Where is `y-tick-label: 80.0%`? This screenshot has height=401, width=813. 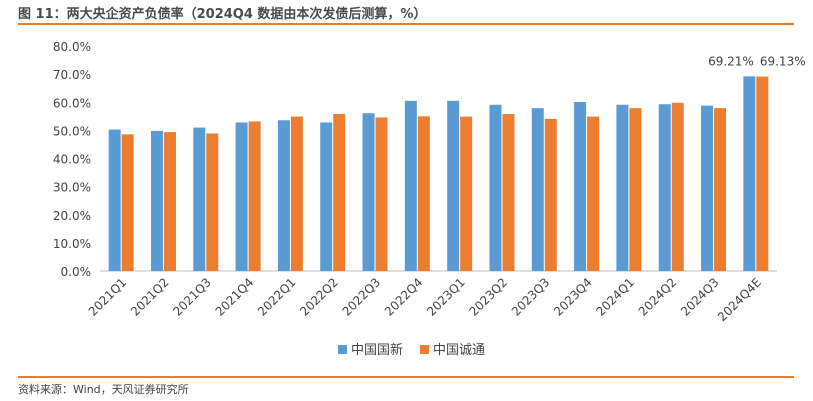
y-tick-label: 80.0% is located at coordinates (72, 47).